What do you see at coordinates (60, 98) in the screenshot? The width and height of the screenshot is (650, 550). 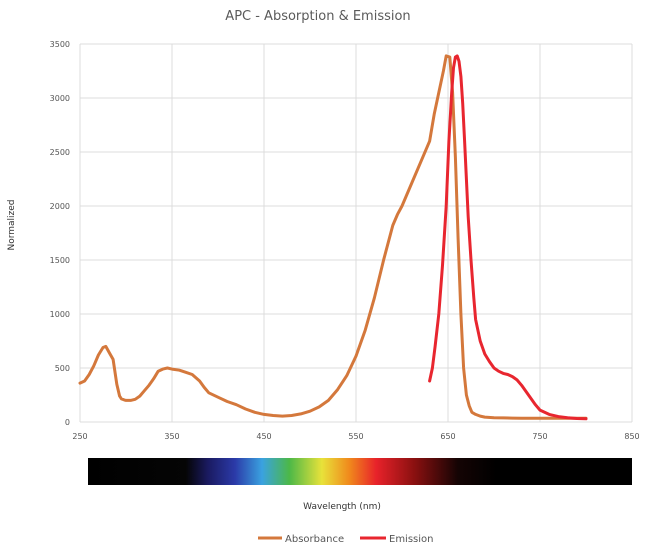 I see `y-tick-label: 3000` at bounding box center [60, 98].